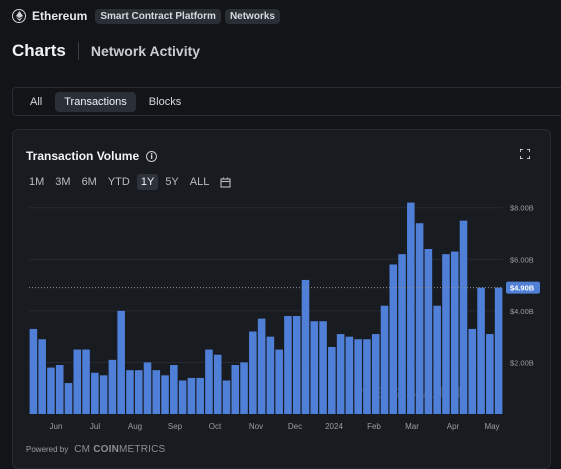 The width and height of the screenshot is (561, 469). Describe the element at coordinates (256, 426) in the screenshot. I see `x-tick-label: Nov` at that location.